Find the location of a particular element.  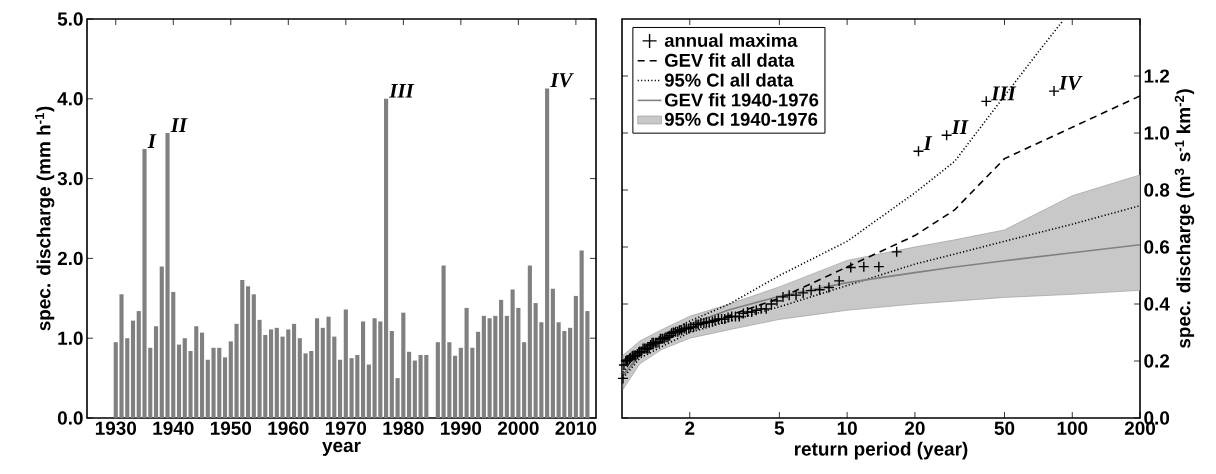

x-tick-label: 2010 is located at coordinates (576, 428).